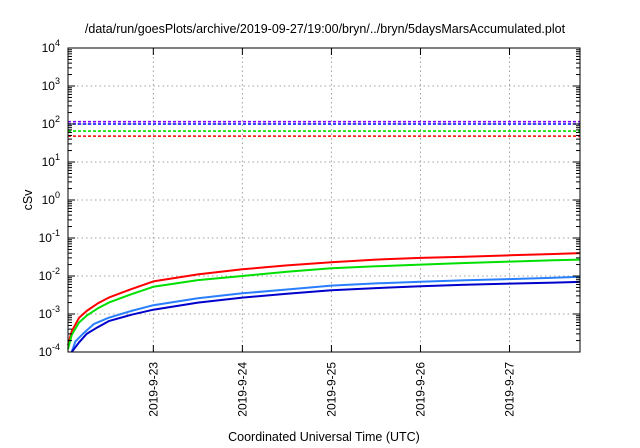 This screenshot has height=448, width=640. I want to click on x-axis-label: Coordinated Universal Time (UTC), so click(324, 437).